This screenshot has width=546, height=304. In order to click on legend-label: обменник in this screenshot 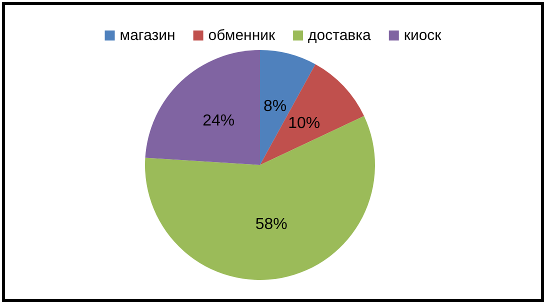, I will do `click(242, 35)`.